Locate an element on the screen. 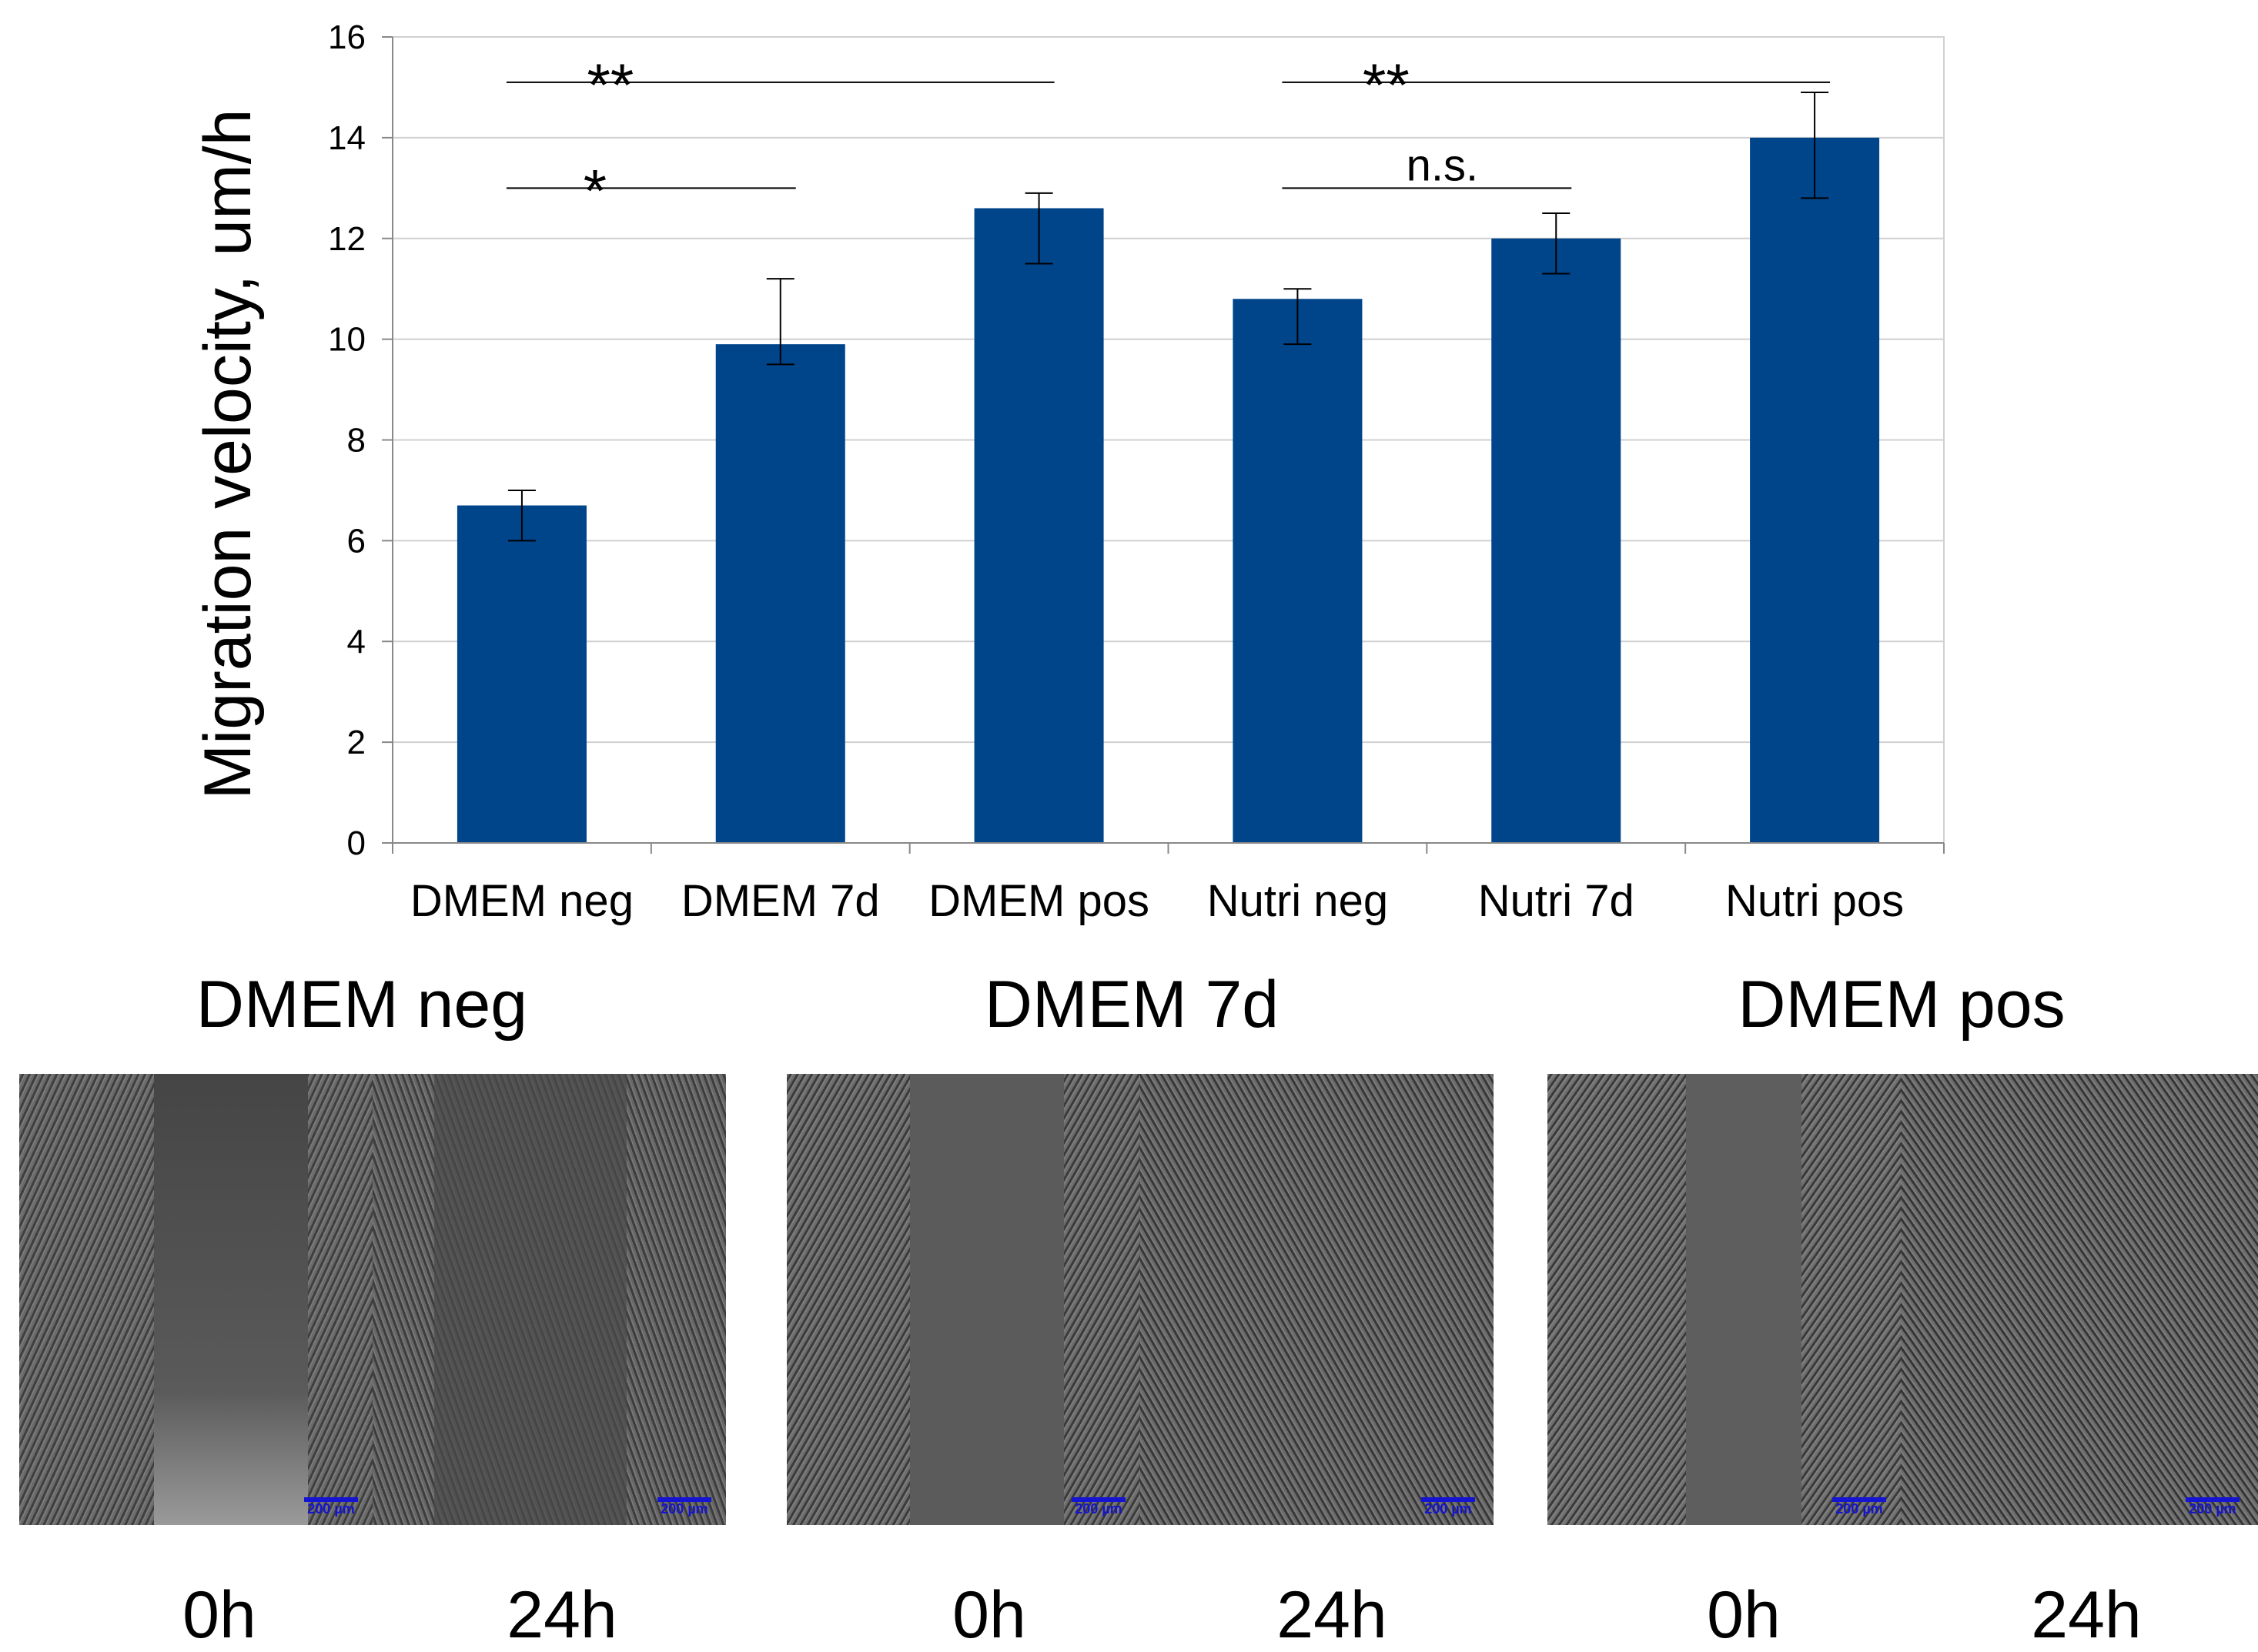 Image resolution: width=2258 pixels, height=1652 pixels. micrograph-dmem-pos-24h: 200 µm is located at coordinates (2079, 1299).